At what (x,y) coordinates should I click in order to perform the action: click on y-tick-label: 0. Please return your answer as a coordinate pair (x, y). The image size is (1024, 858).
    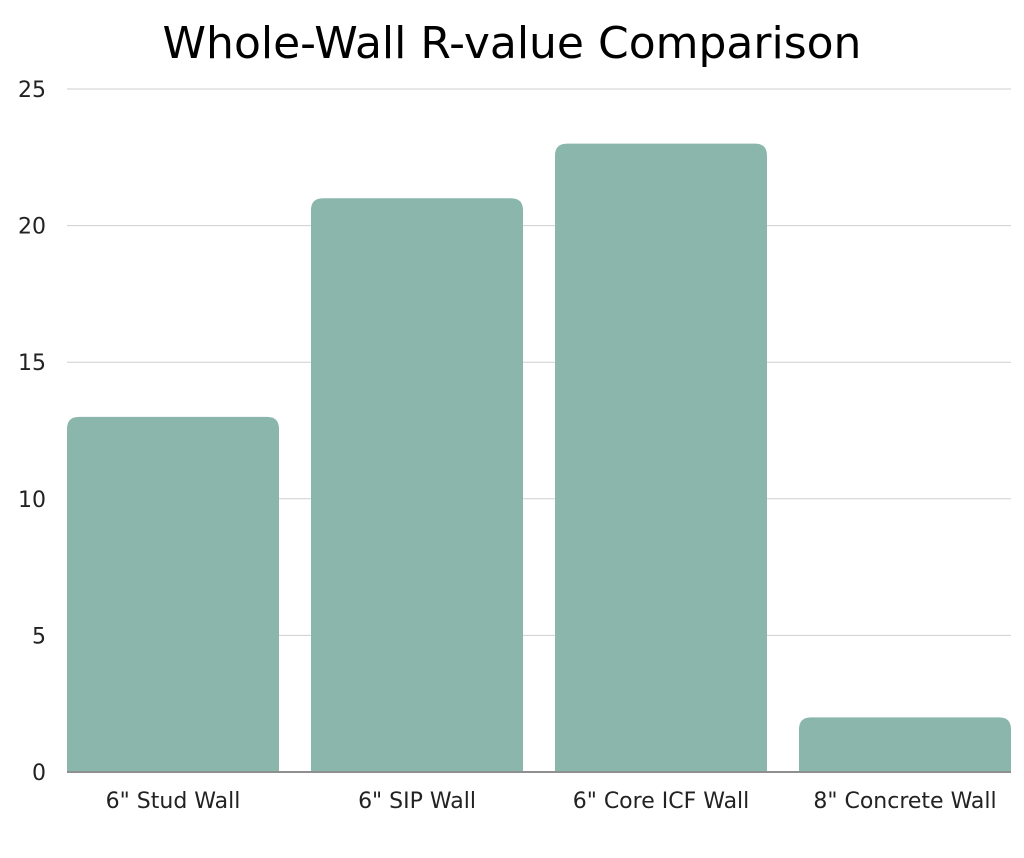
    Looking at the image, I should click on (39, 773).